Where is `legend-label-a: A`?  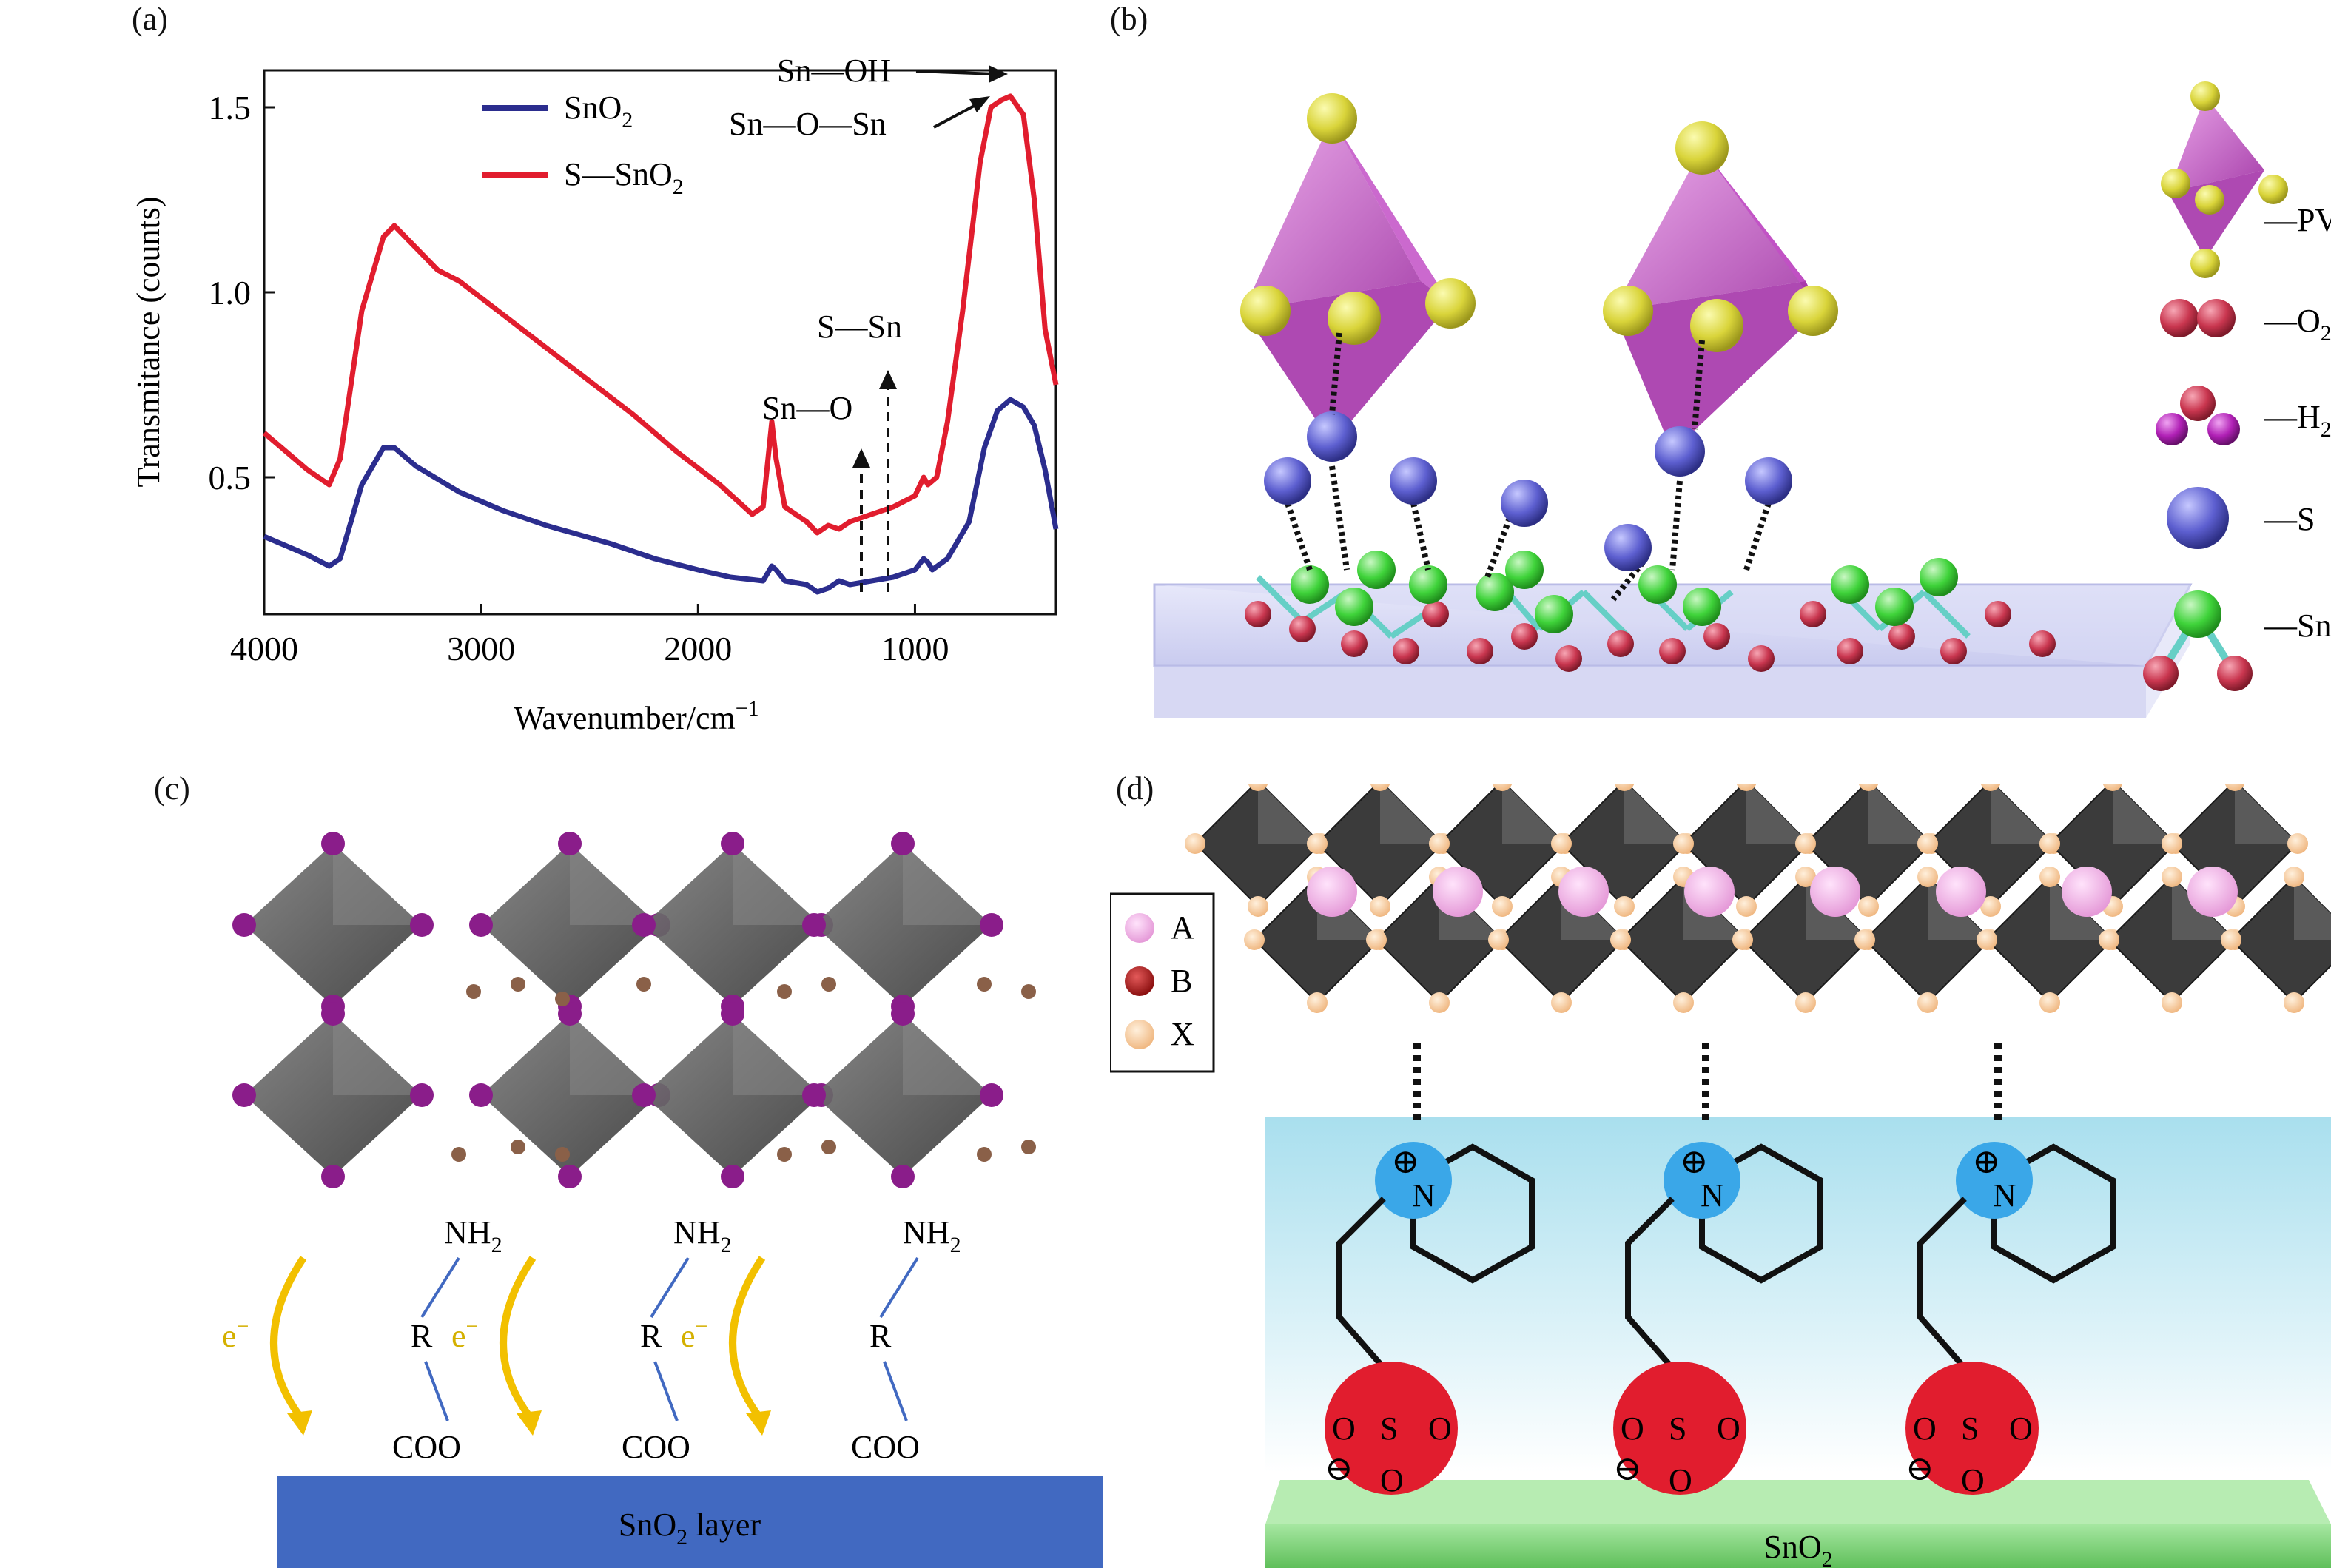
legend-label-a: A is located at coordinates (1182, 927).